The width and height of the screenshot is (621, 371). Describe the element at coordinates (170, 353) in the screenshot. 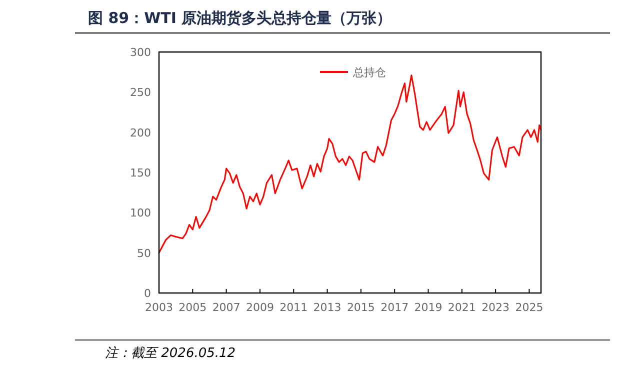

I see `text: 注：截至 2026.05.12` at that location.